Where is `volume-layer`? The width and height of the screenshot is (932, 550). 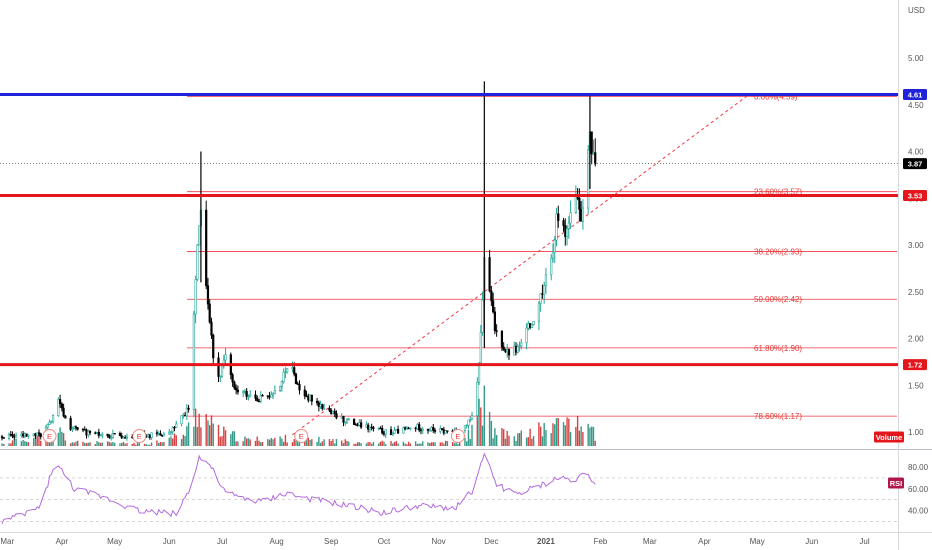 volume-layer is located at coordinates (298, 415).